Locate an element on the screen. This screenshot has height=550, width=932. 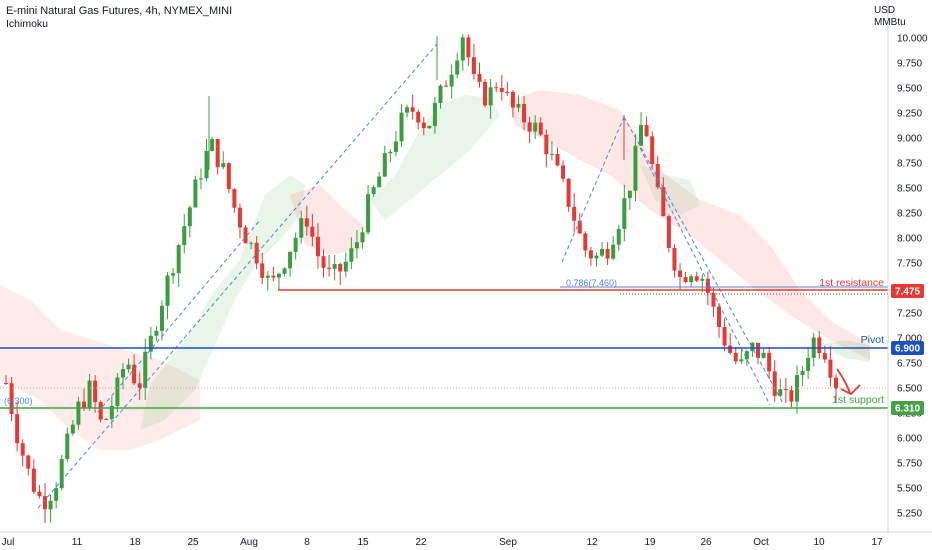
price-tick-label: 7.250 is located at coordinates (909, 314).